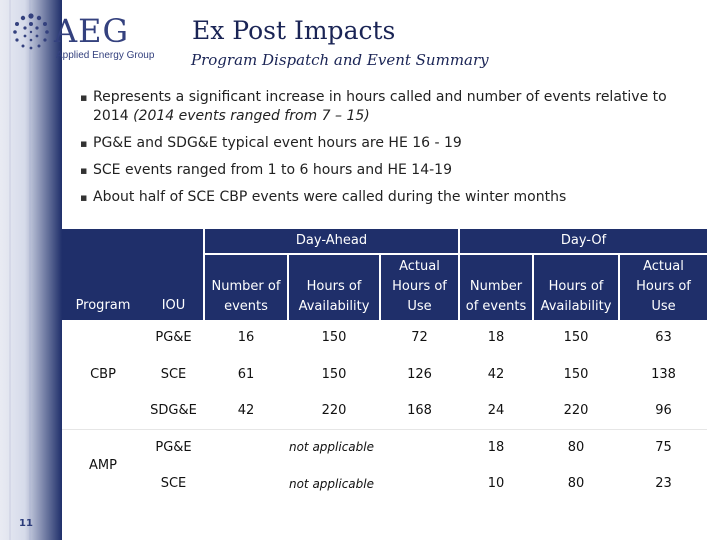 The image size is (720, 540). I want to click on bullet-italic-note: (2014 events ranged from 7 – 15), so click(251, 116).